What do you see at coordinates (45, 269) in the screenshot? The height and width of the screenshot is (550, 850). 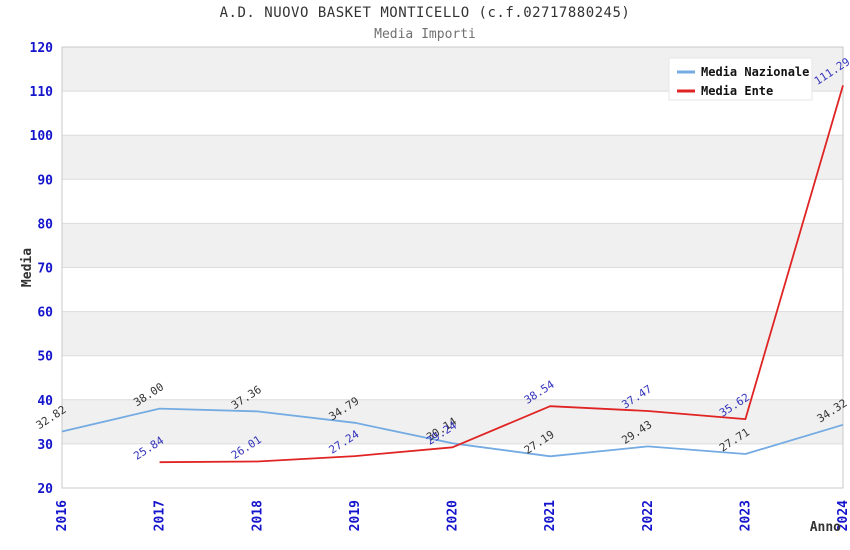 I see `y-tick-label: 70` at bounding box center [45, 269].